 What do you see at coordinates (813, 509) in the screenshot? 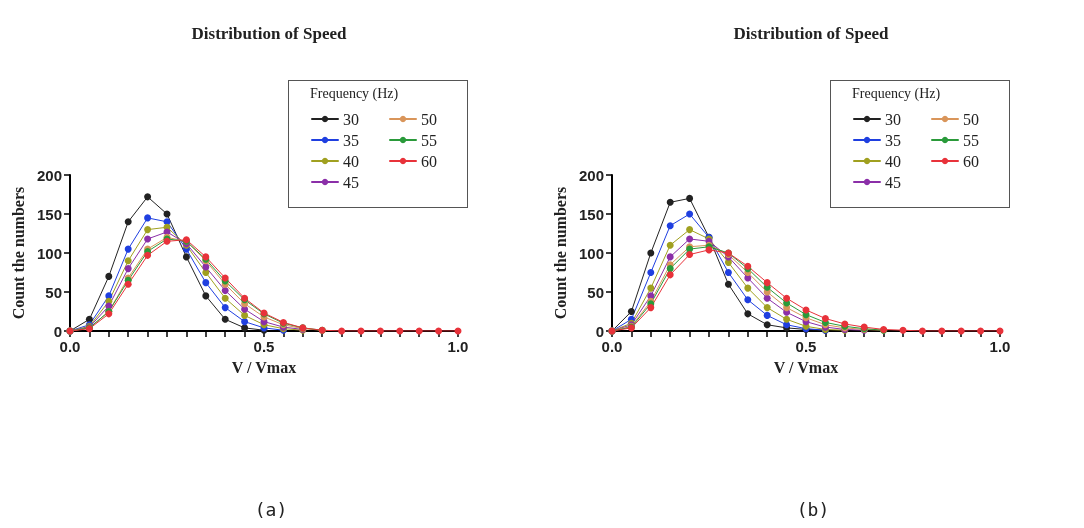
I see `text: (b)` at bounding box center [813, 509].